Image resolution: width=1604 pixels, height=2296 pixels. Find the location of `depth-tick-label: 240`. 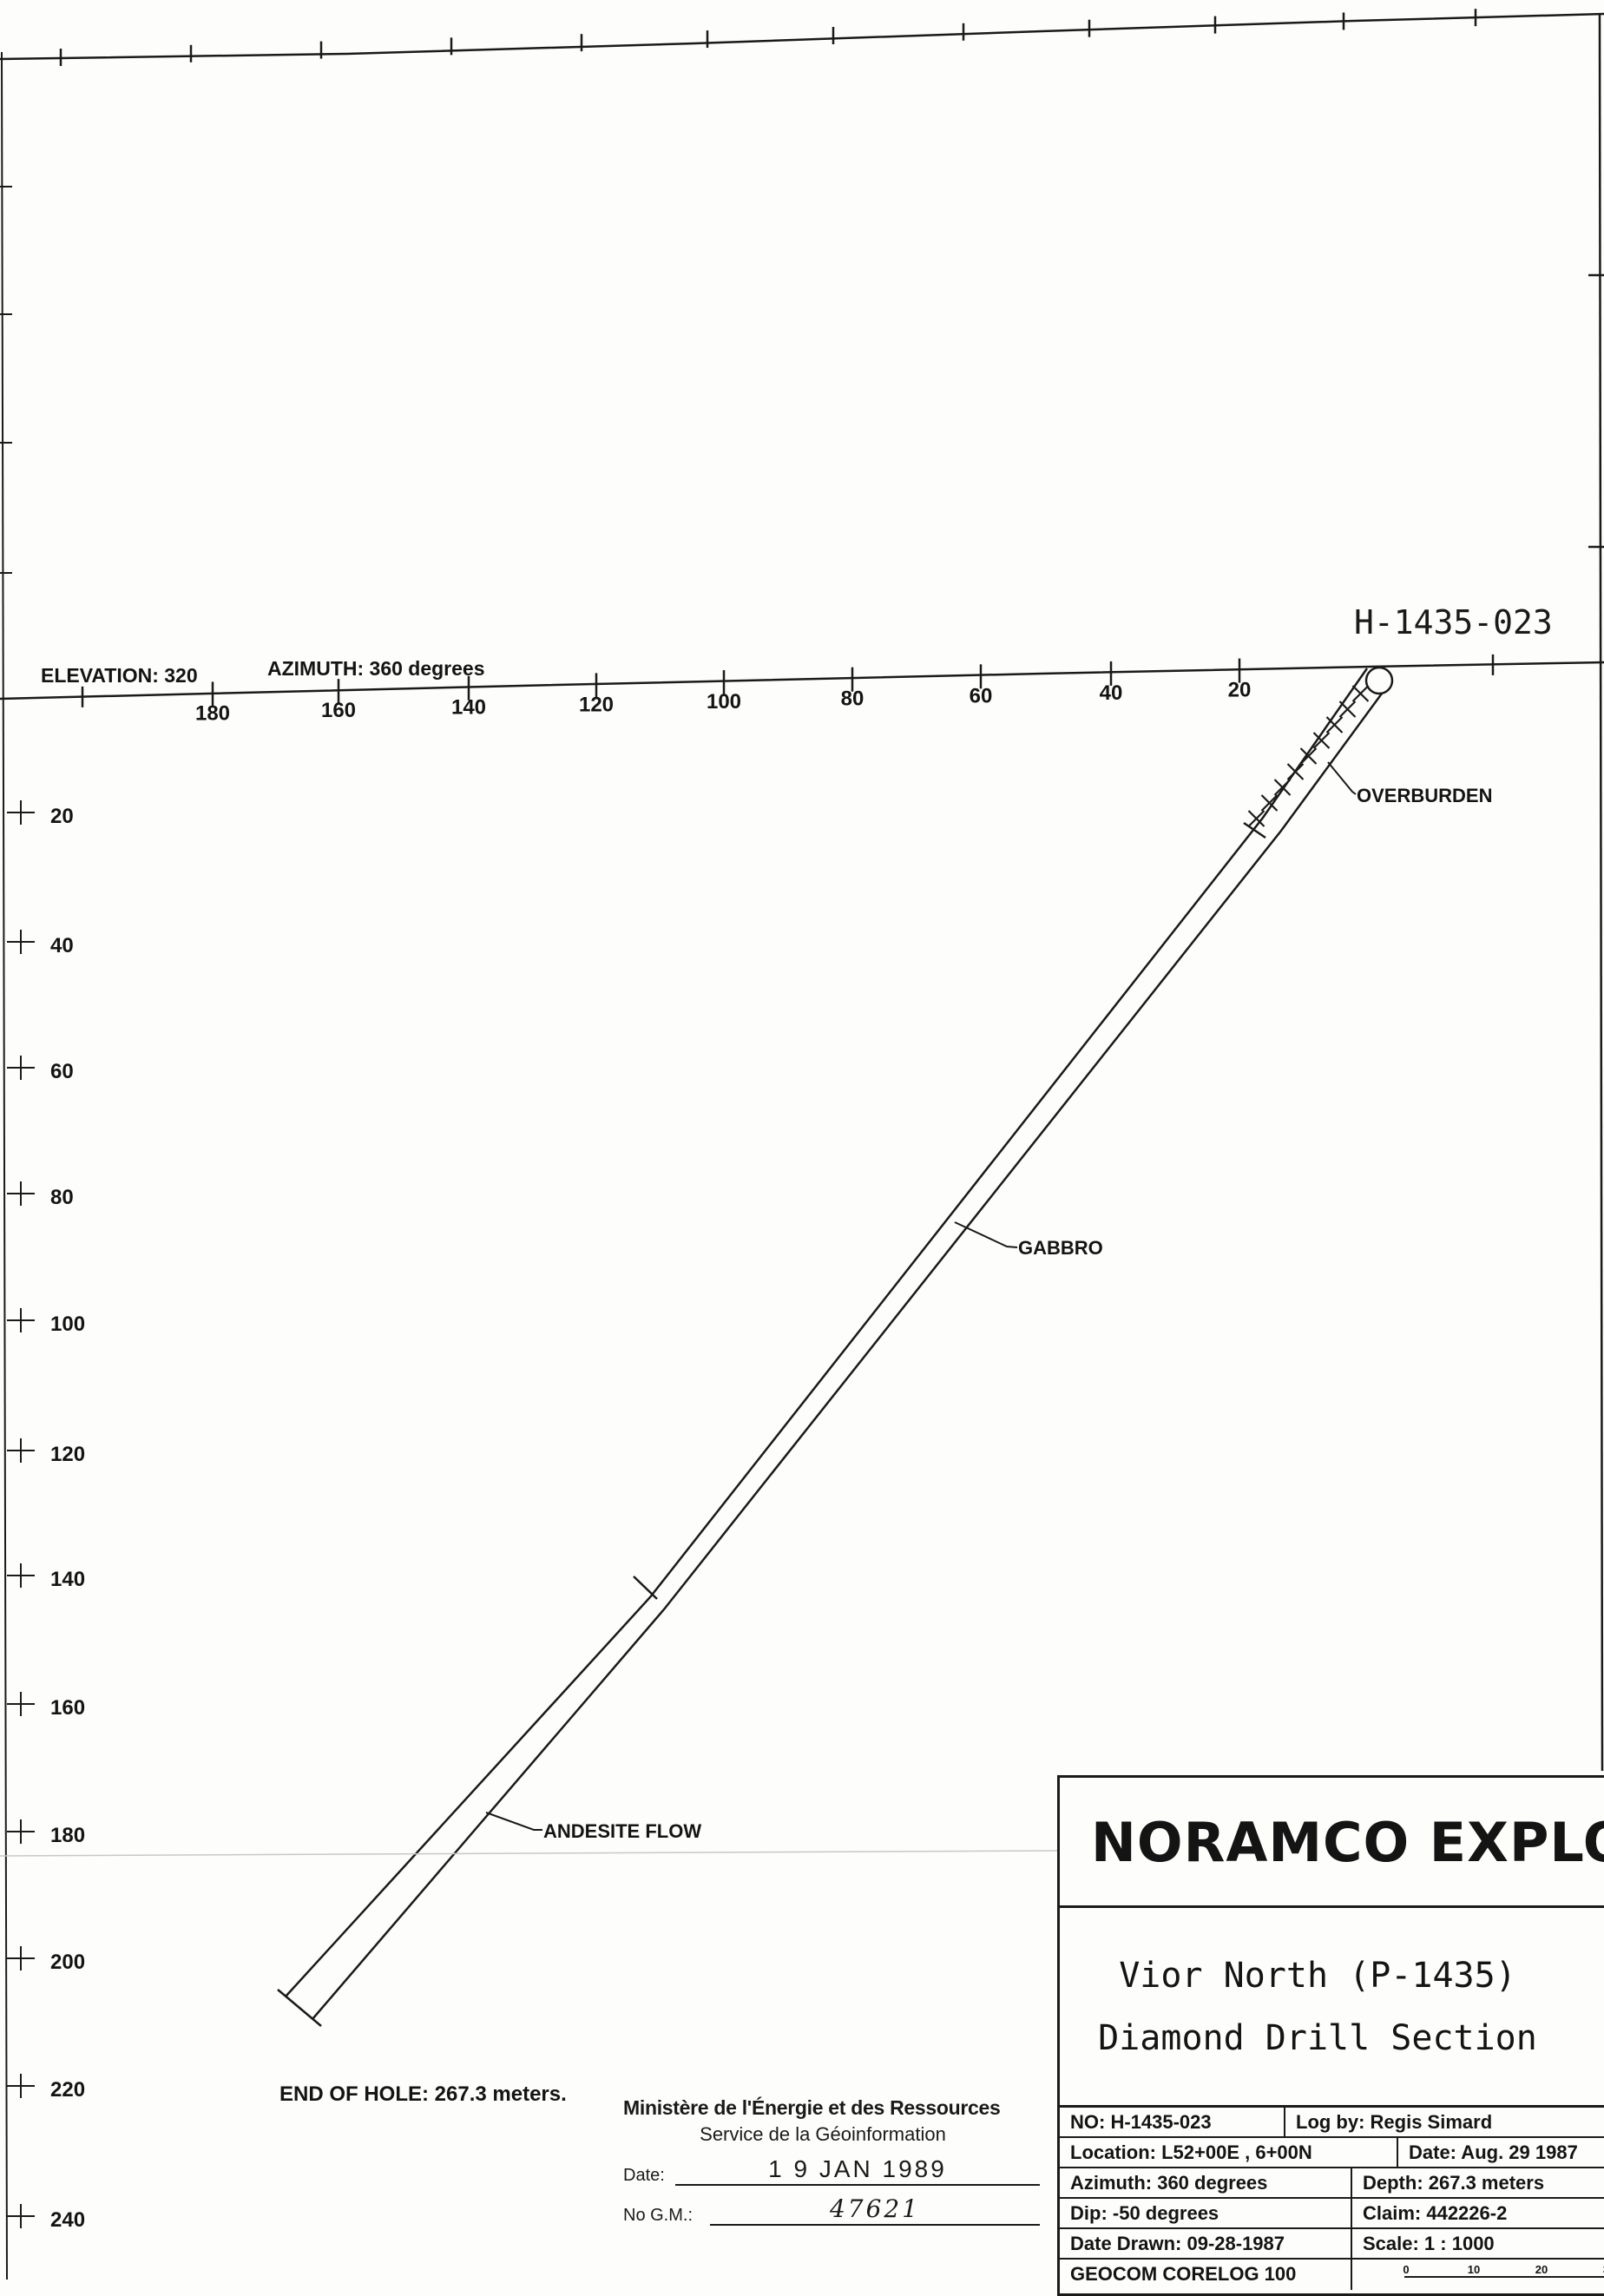

depth-tick-label: 240 is located at coordinates (67, 2220).